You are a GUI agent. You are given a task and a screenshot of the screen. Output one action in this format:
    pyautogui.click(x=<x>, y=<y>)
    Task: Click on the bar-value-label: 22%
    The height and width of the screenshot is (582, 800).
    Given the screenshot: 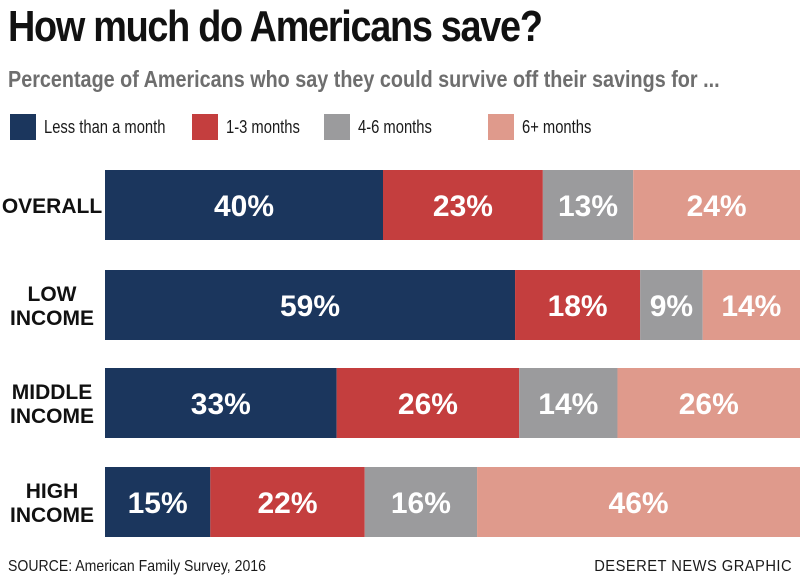 What is the action you would take?
    pyautogui.click(x=288, y=503)
    